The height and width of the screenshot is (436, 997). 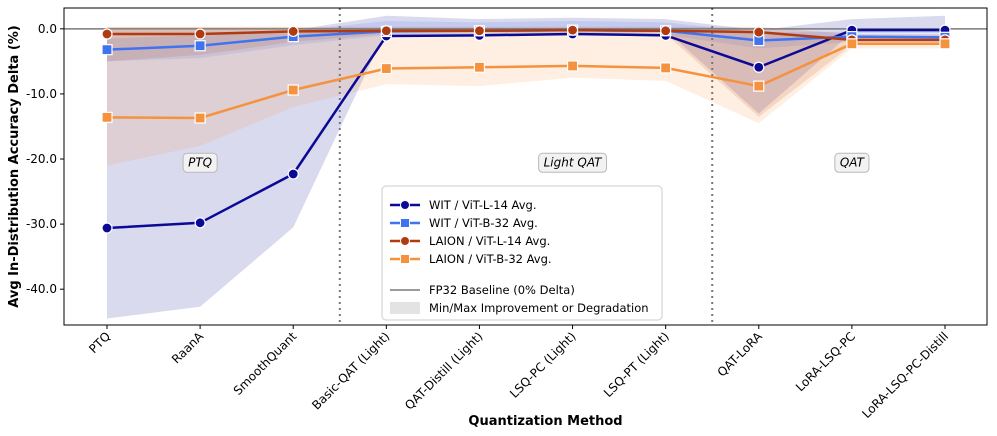 What do you see at coordinates (502, 290) in the screenshot?
I see `legend-baseline-label: FP32 Baseline (0% Delta)` at bounding box center [502, 290].